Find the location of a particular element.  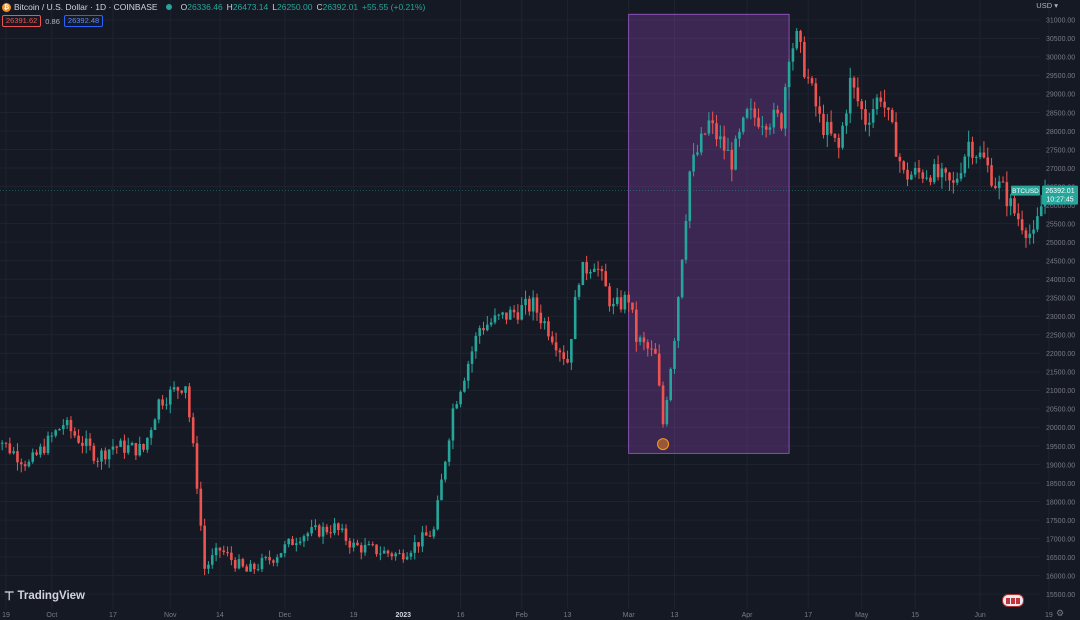

us-flag-icon is located at coordinates (1013, 600).